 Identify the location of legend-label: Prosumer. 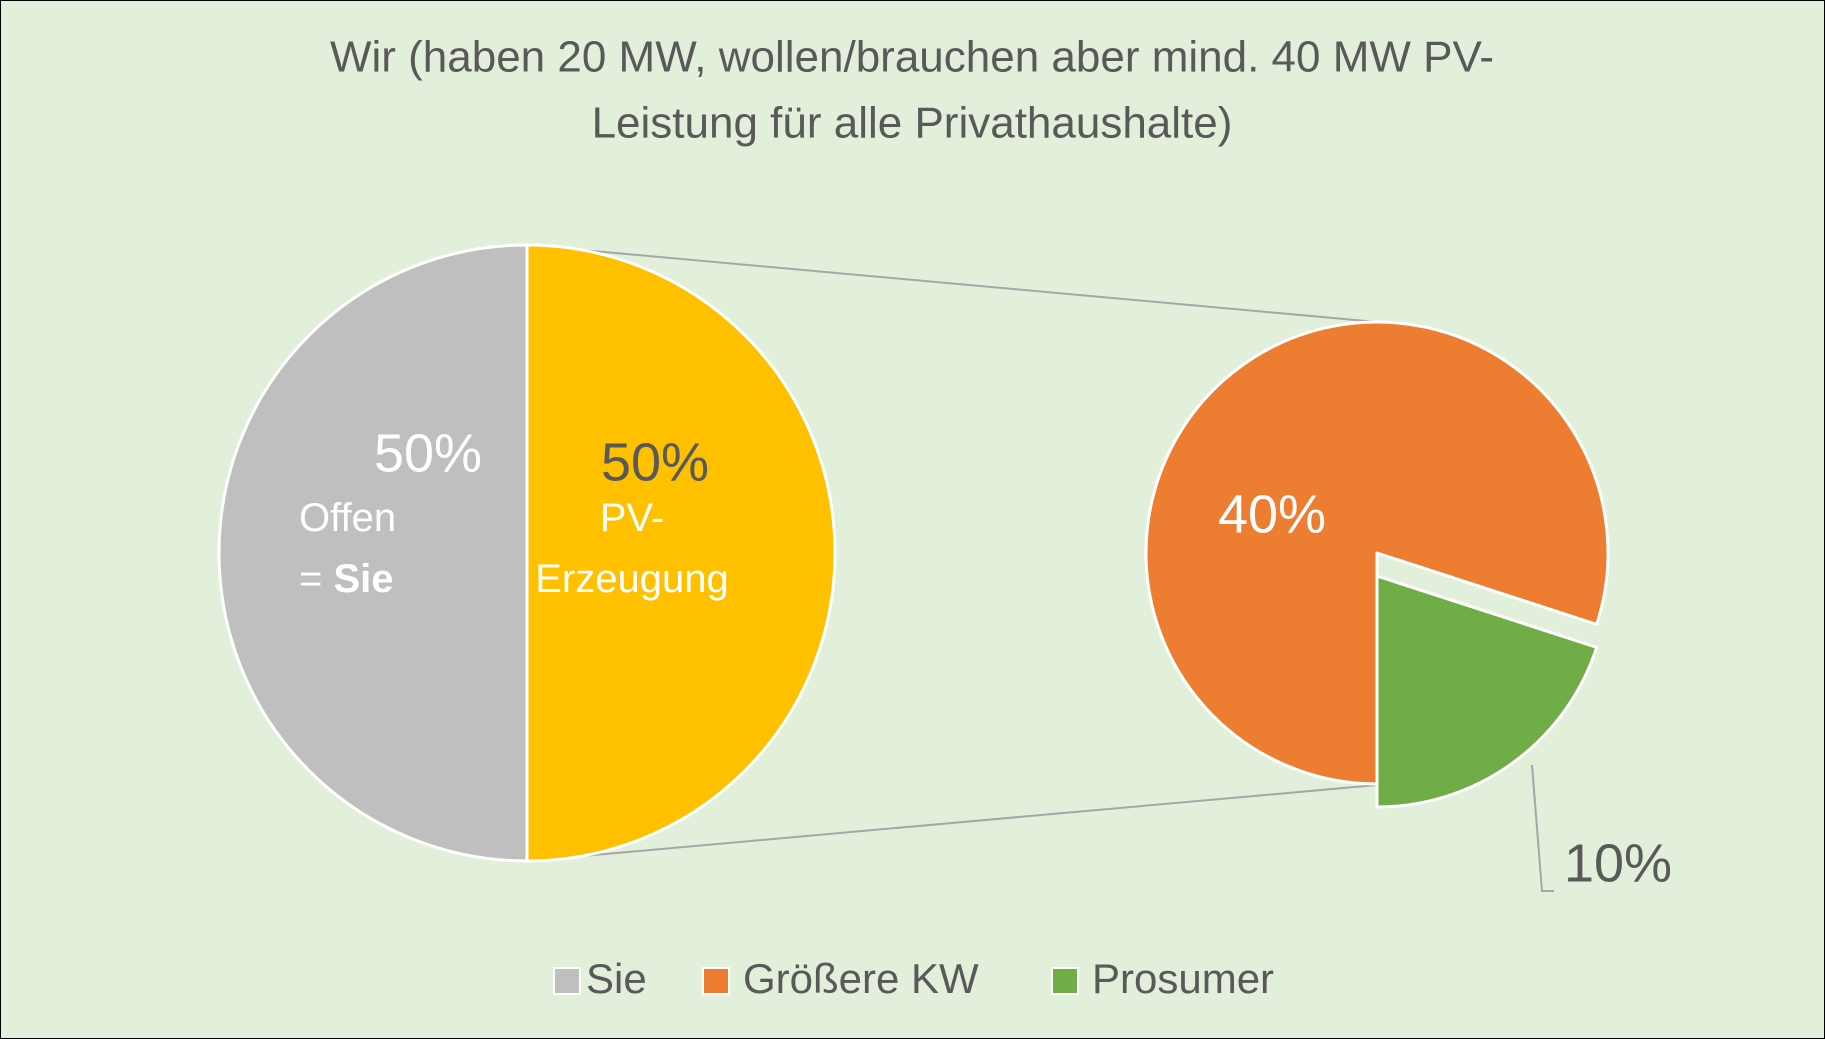
(1183, 978).